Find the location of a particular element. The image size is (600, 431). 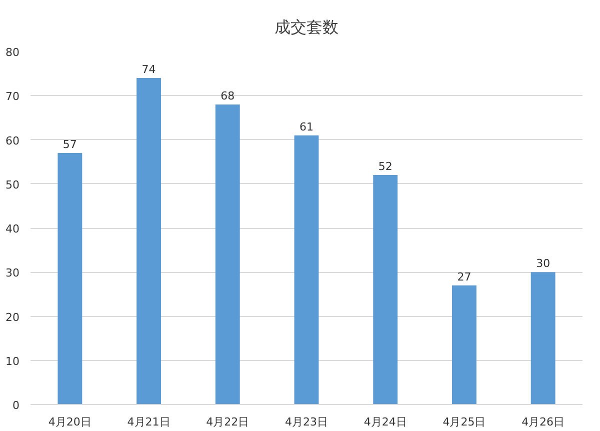

y-tick-label: 70 is located at coordinates (13, 97).